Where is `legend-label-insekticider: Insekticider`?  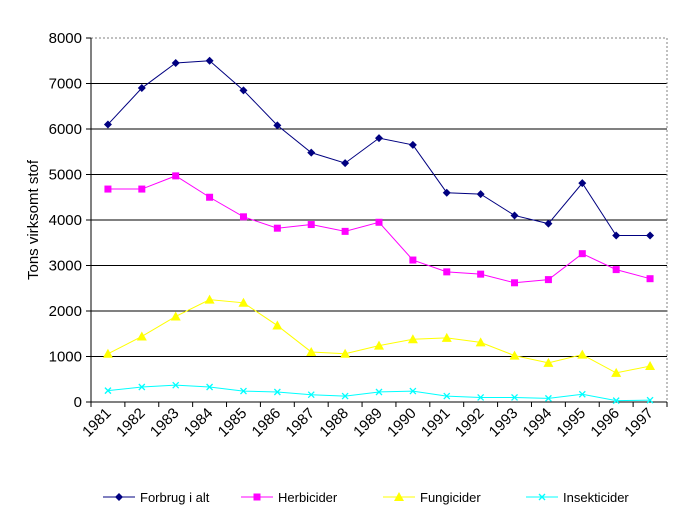 legend-label-insekticider: Insekticider is located at coordinates (596, 497).